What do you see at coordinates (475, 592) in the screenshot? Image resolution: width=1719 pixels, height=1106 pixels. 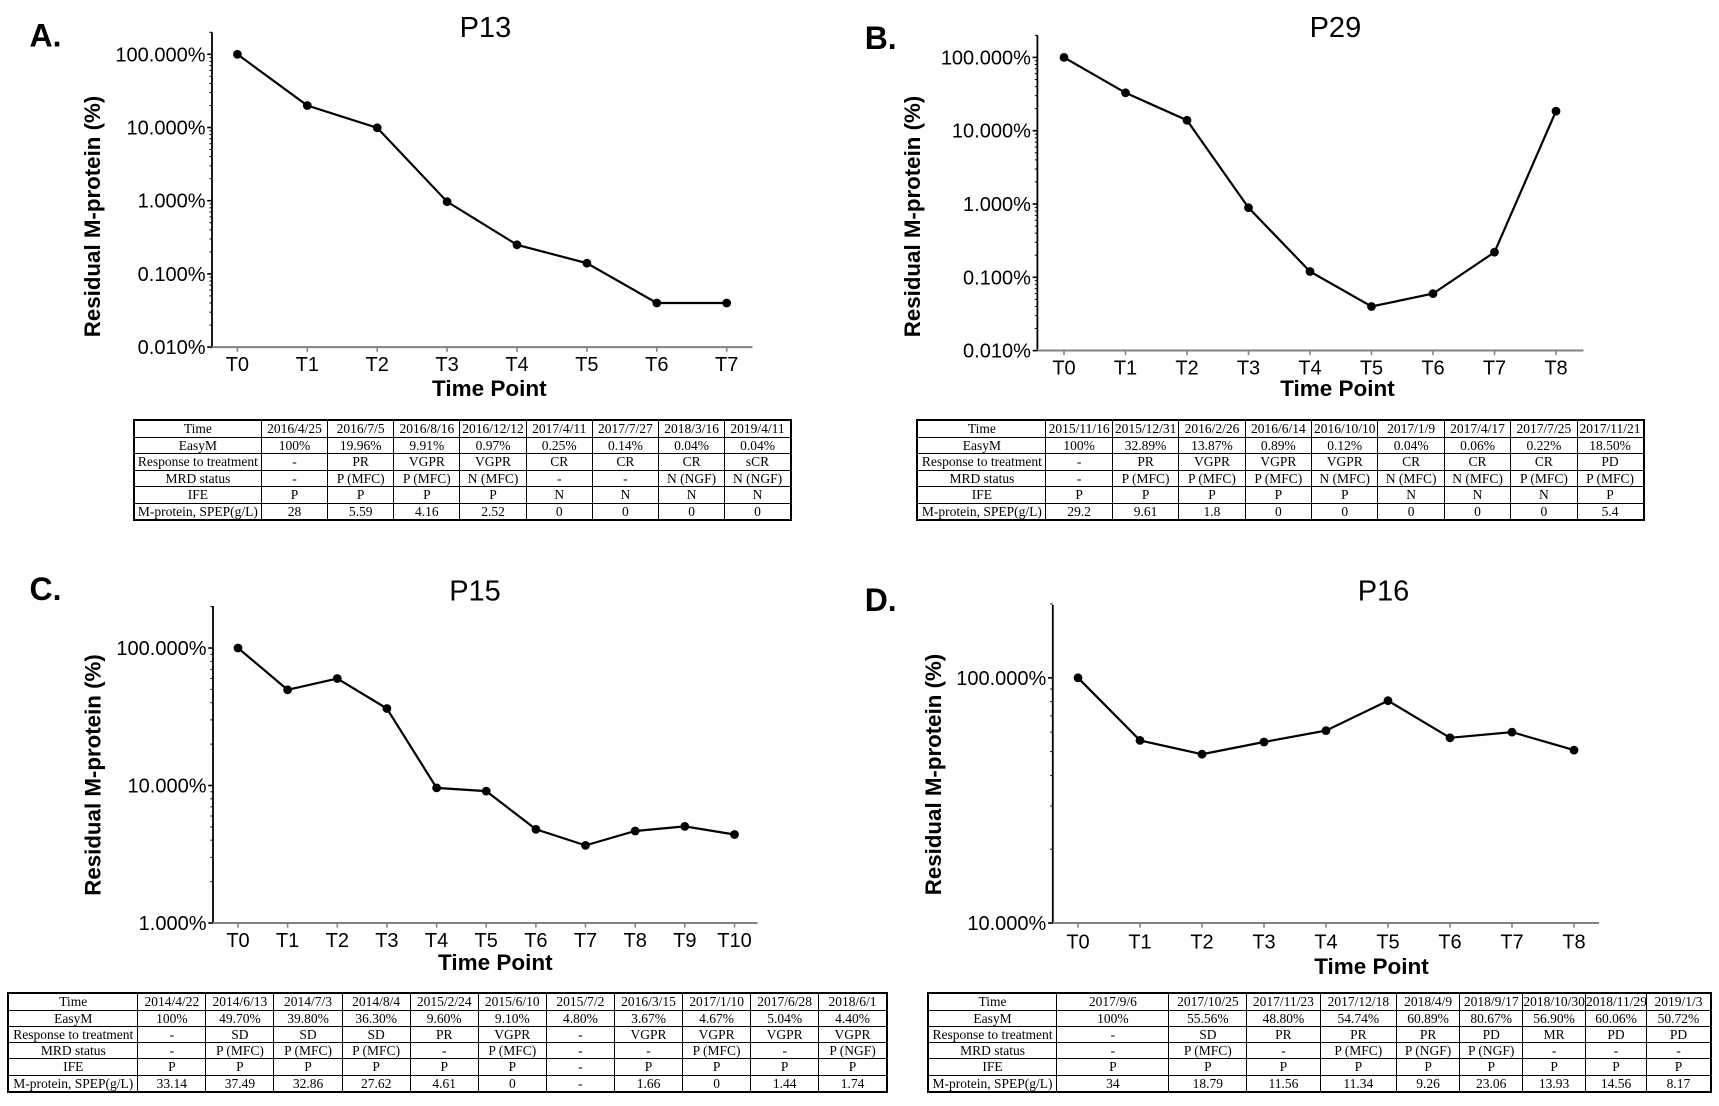 I see `svg-text: P15` at bounding box center [475, 592].